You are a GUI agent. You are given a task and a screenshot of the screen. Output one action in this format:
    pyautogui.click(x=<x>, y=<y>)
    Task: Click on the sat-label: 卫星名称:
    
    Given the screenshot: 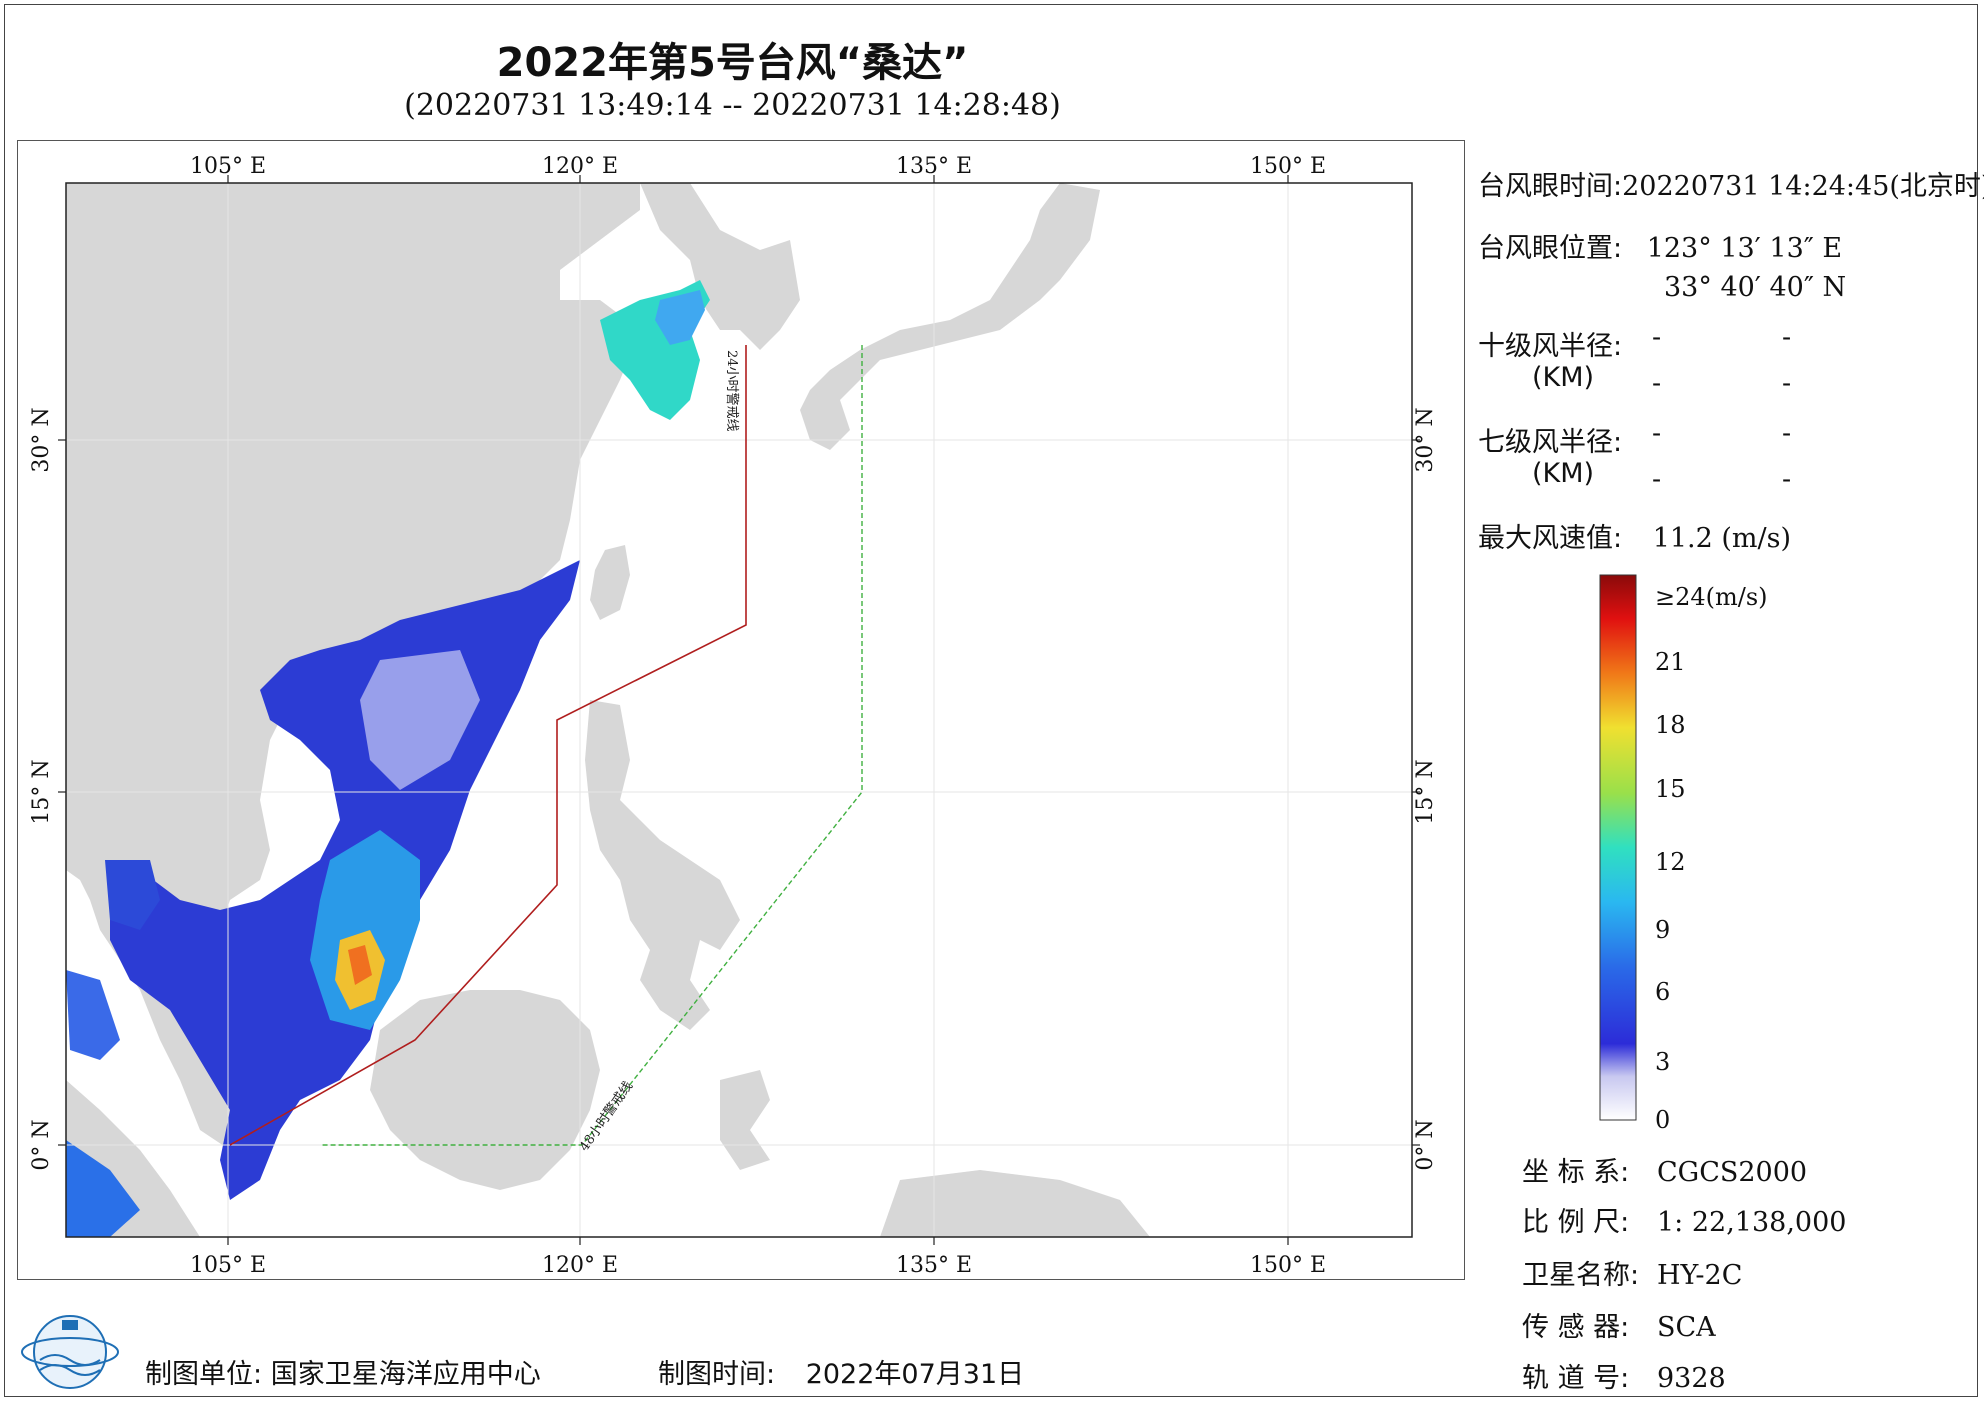 What is the action you would take?
    pyautogui.click(x=1581, y=1275)
    